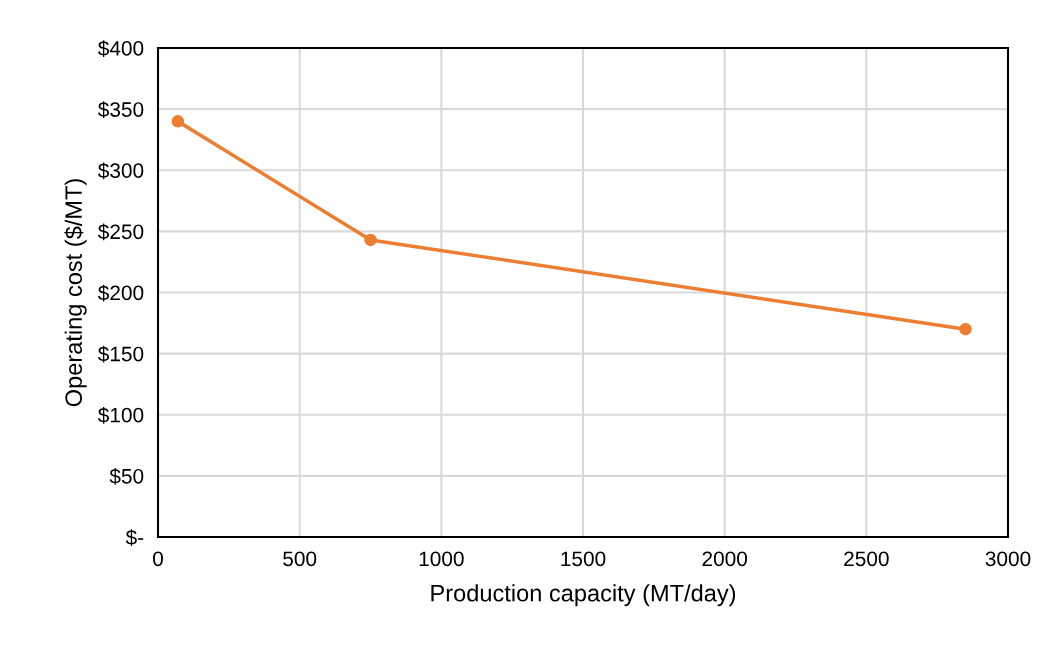  What do you see at coordinates (120, 110) in the screenshot?
I see `y-tick-label: $350` at bounding box center [120, 110].